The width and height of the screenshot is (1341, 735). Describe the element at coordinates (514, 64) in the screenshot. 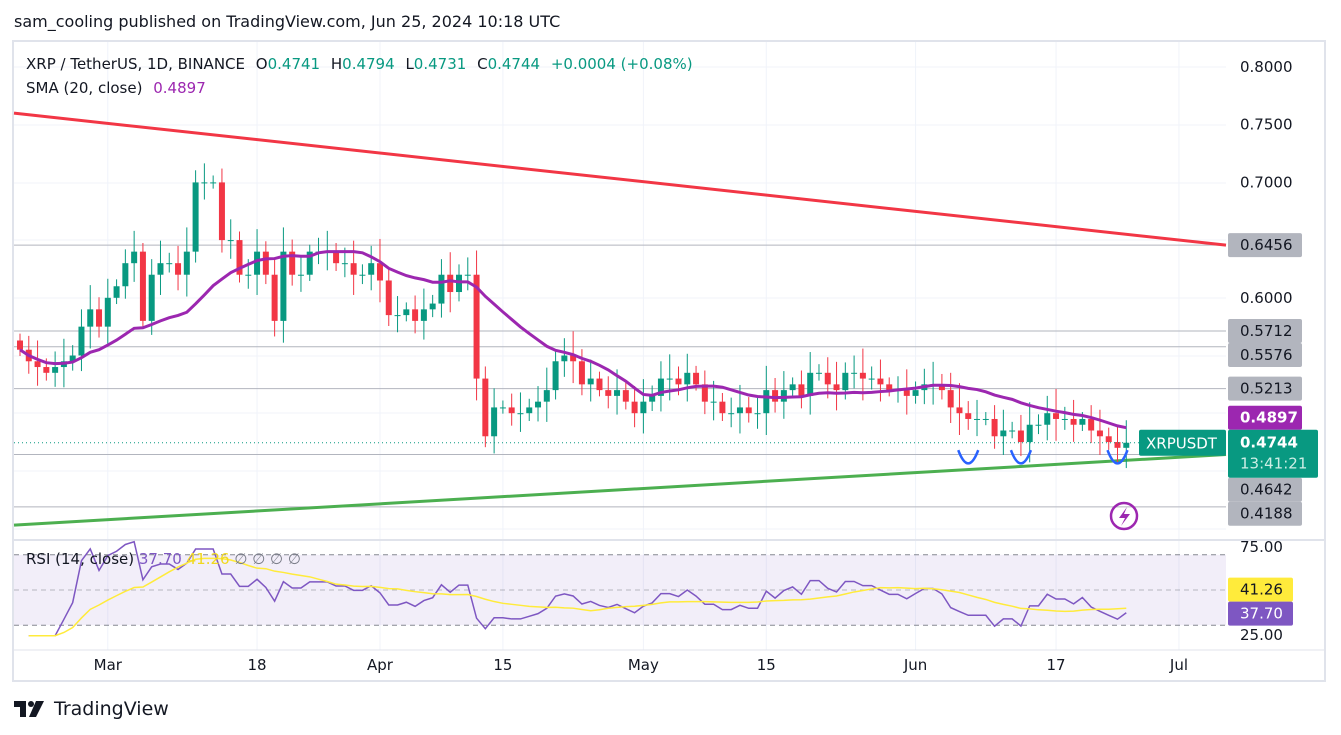

I see `close-value: 0.4744` at that location.